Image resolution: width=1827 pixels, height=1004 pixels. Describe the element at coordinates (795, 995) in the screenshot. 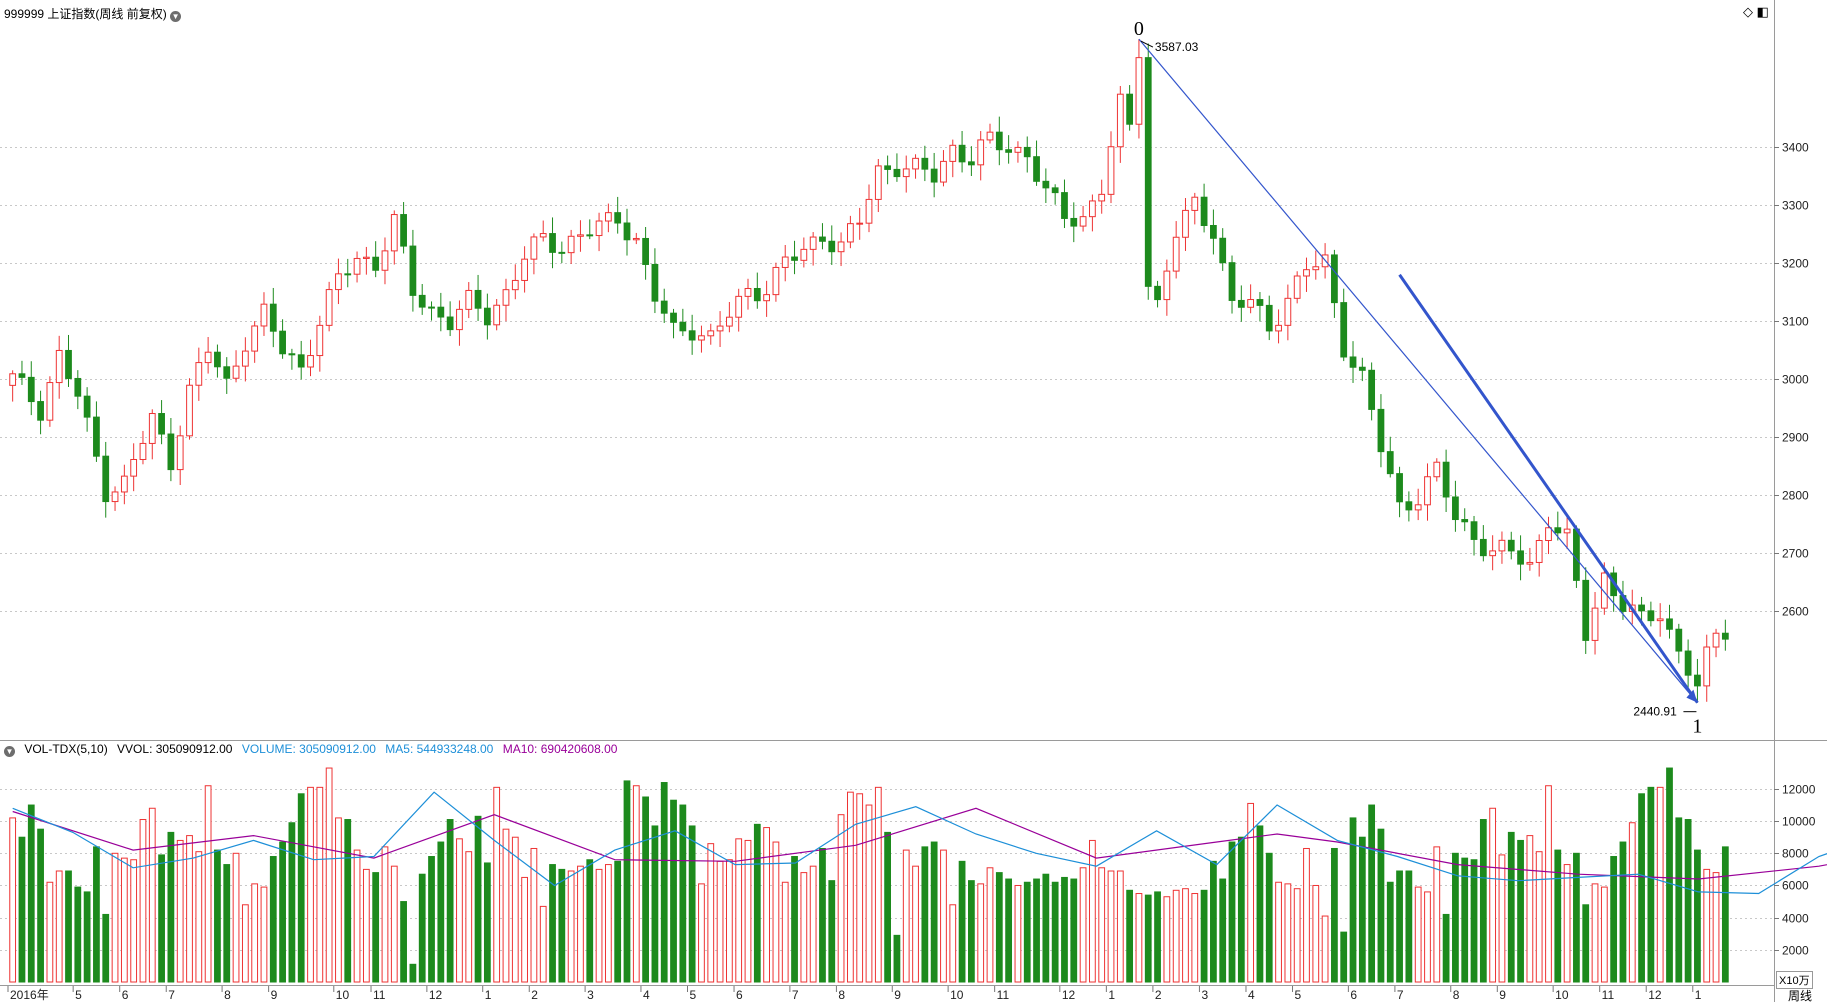

I see `time-tick-label: 7` at that location.